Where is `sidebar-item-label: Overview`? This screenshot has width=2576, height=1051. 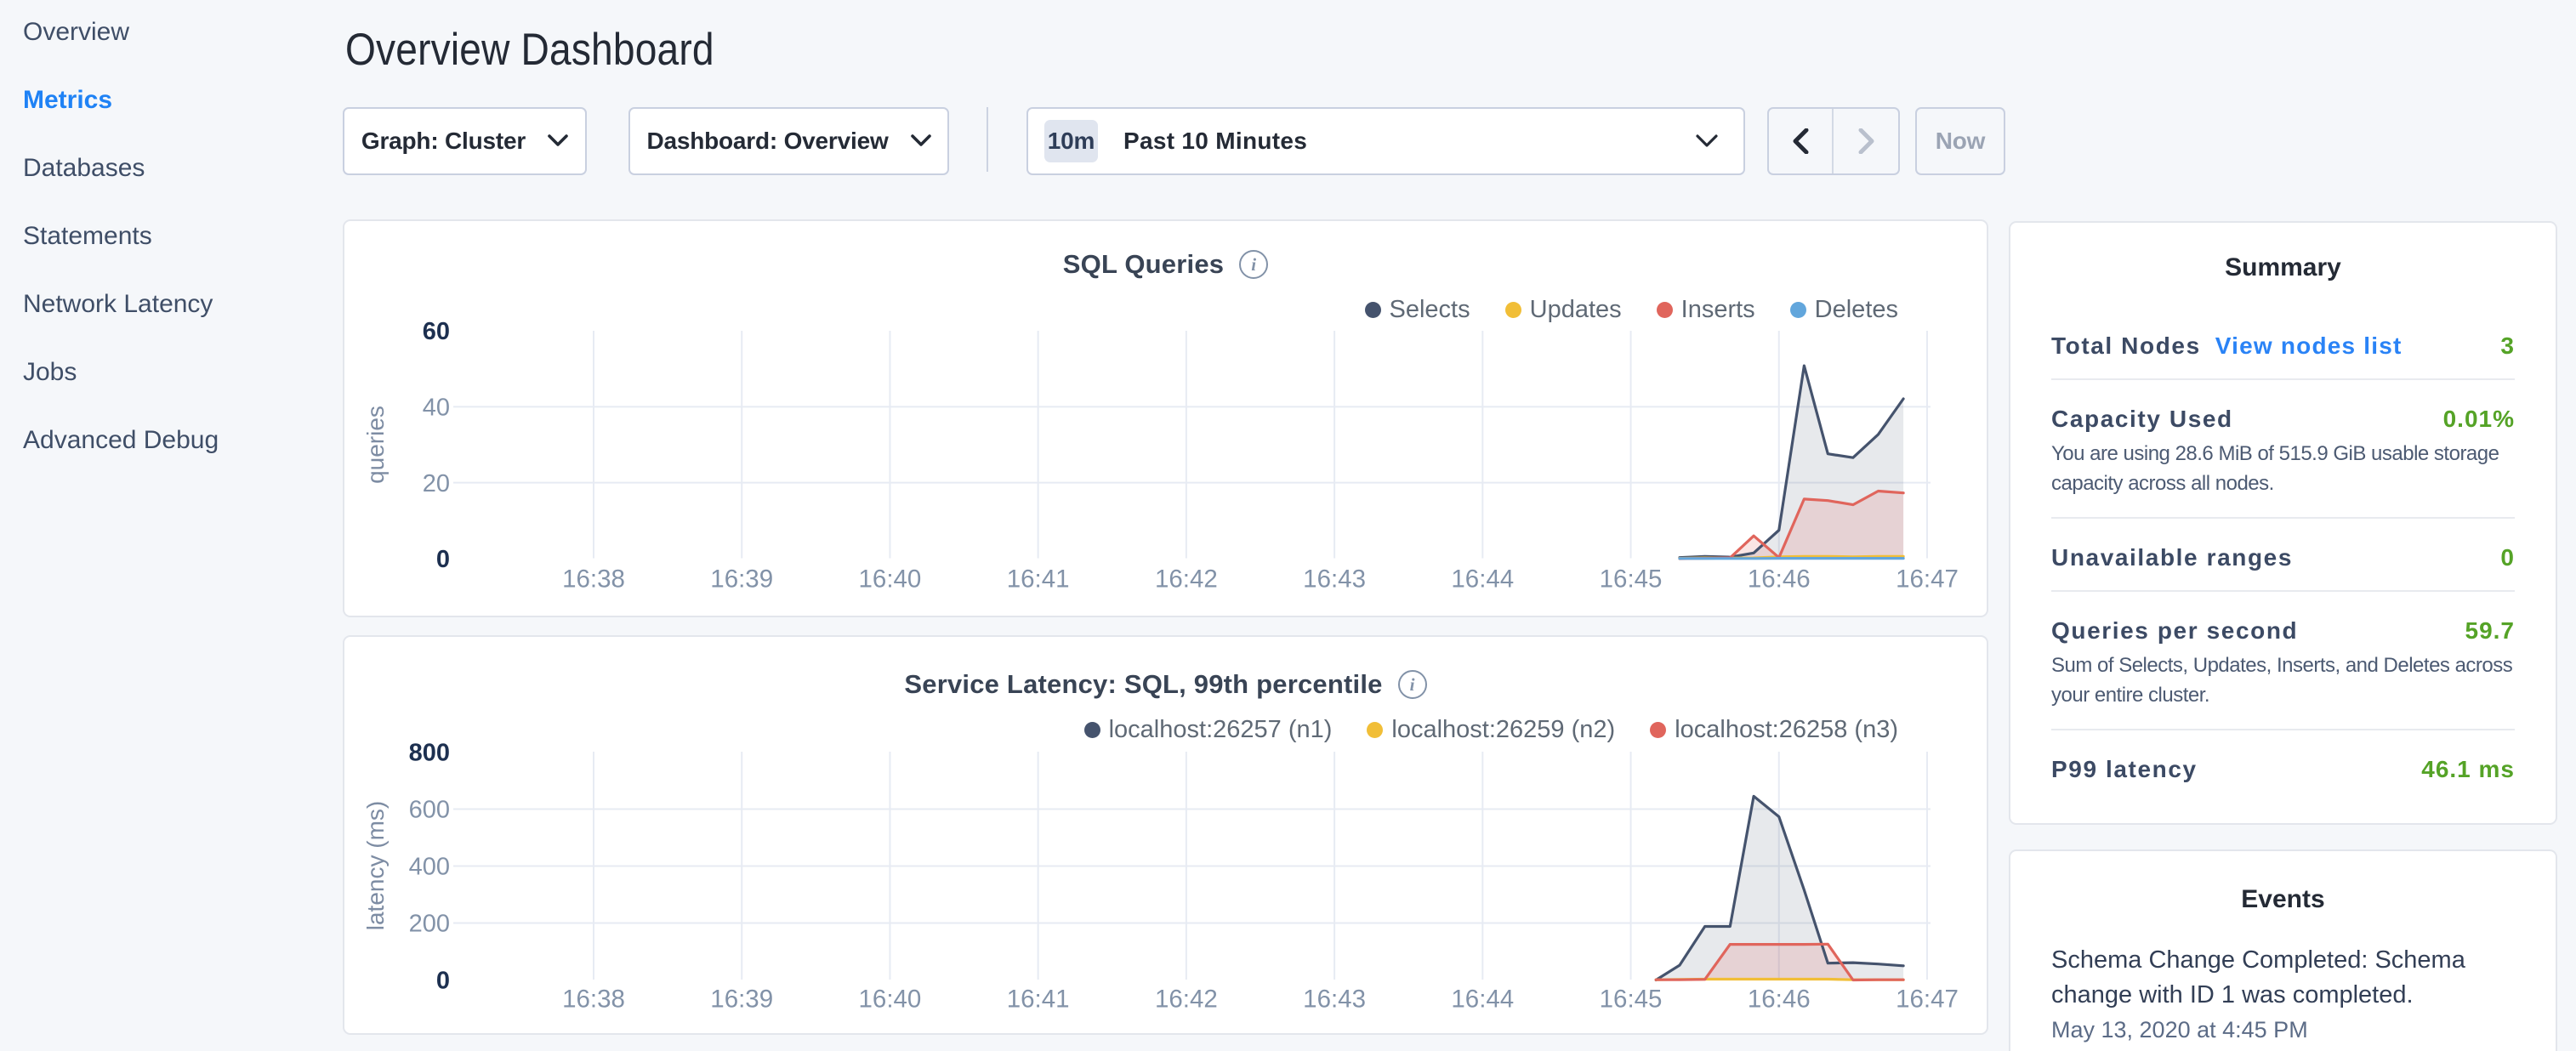 sidebar-item-label: Overview is located at coordinates (76, 32).